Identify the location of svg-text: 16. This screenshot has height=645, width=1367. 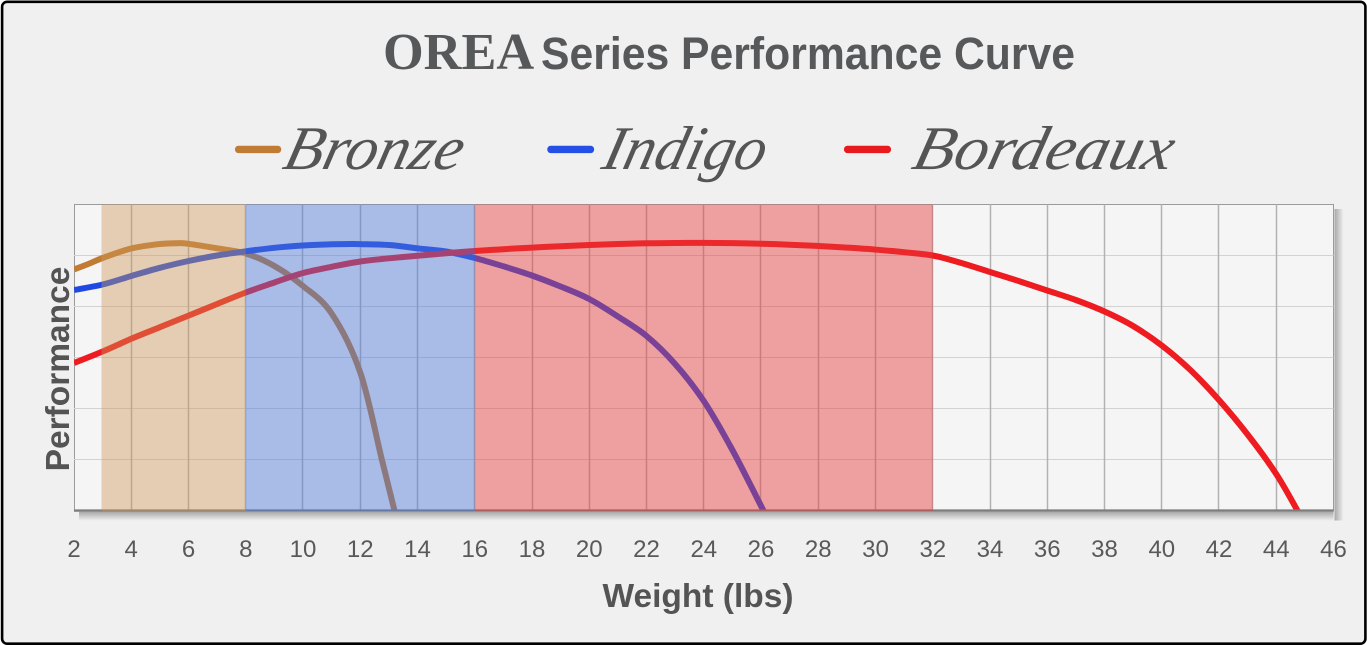
(474, 549).